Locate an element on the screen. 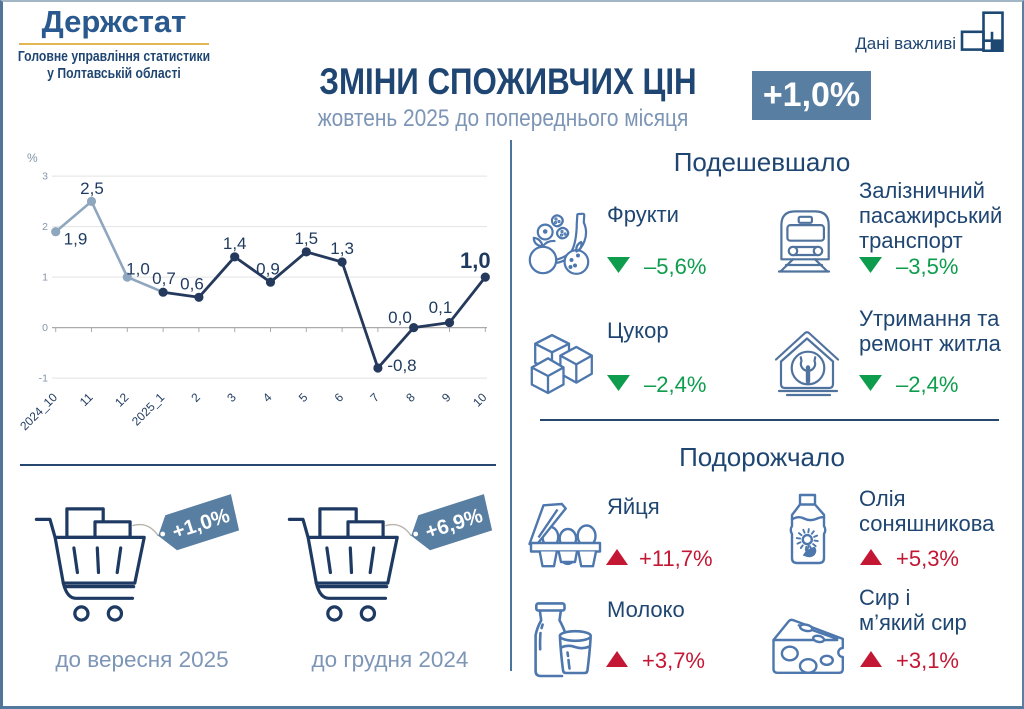 The image size is (1024, 709). svg-text: 0,6 is located at coordinates (192, 284).